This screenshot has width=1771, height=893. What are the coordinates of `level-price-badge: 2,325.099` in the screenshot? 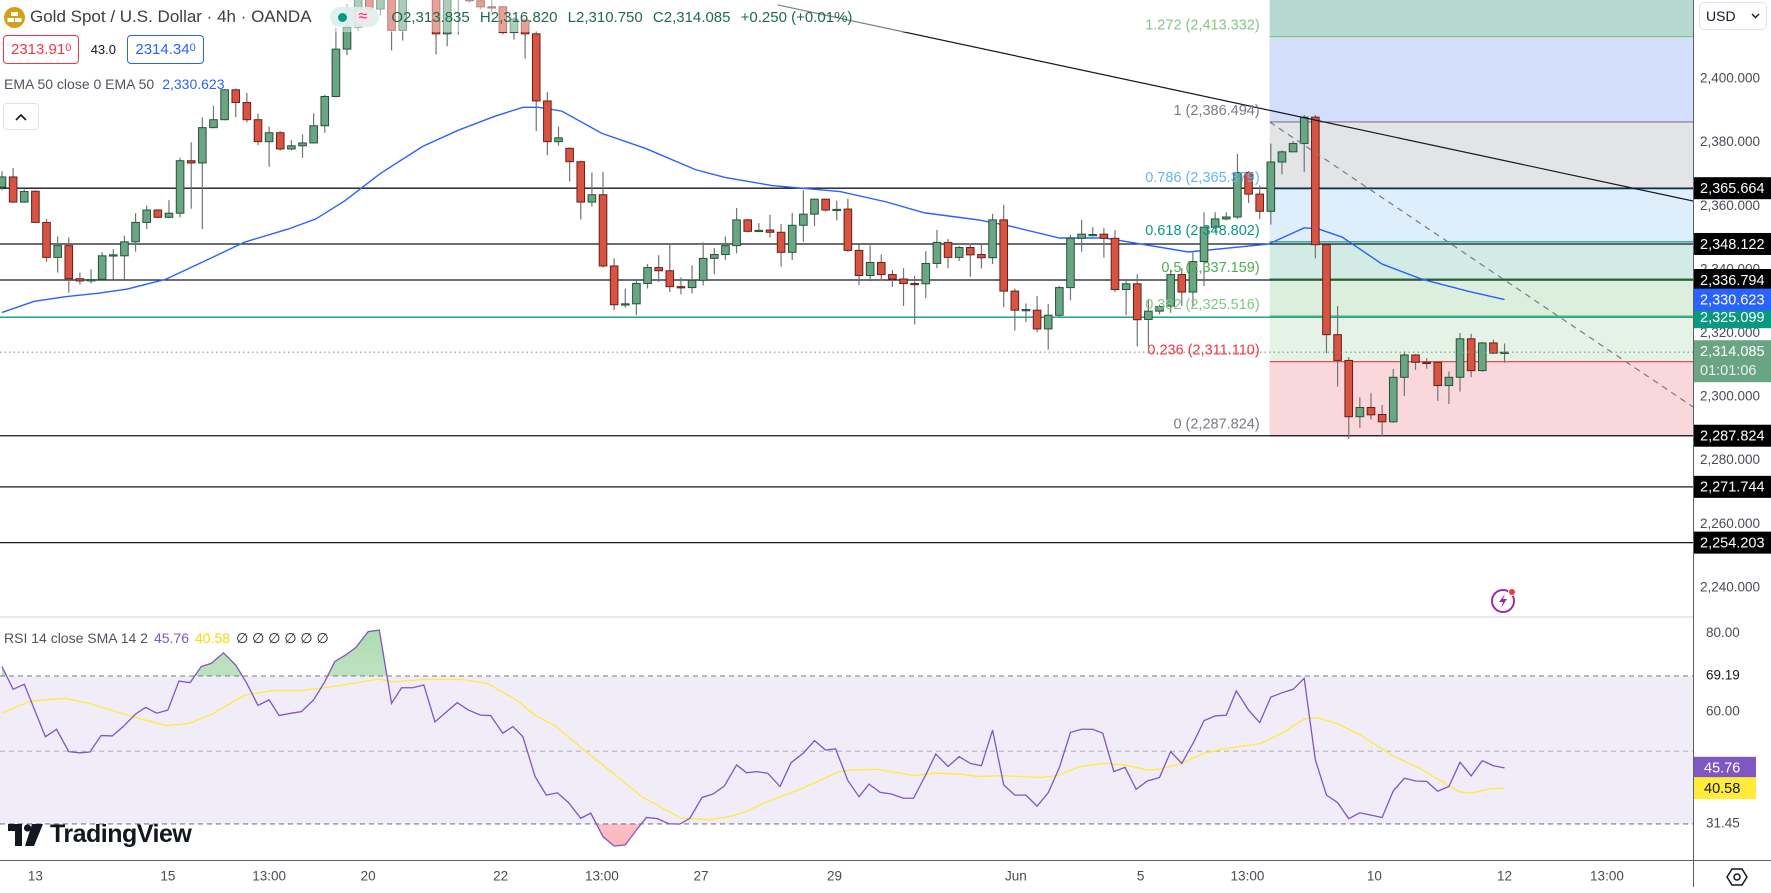 It's located at (1732, 317).